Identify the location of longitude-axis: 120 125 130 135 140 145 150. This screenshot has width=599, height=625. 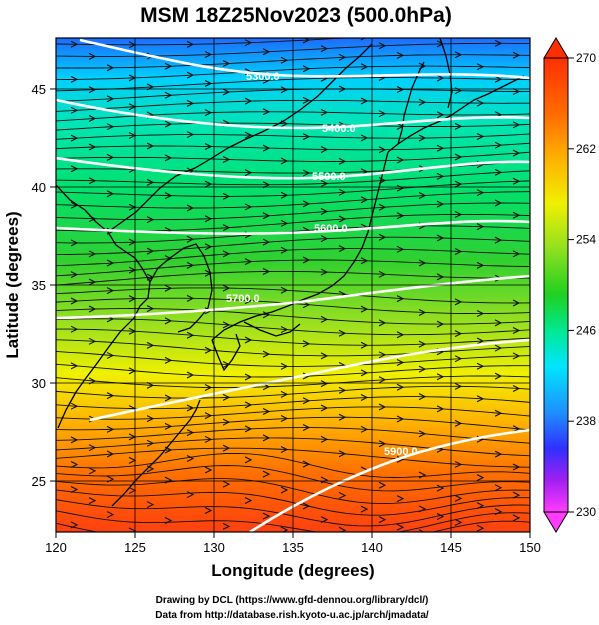
(293, 543).